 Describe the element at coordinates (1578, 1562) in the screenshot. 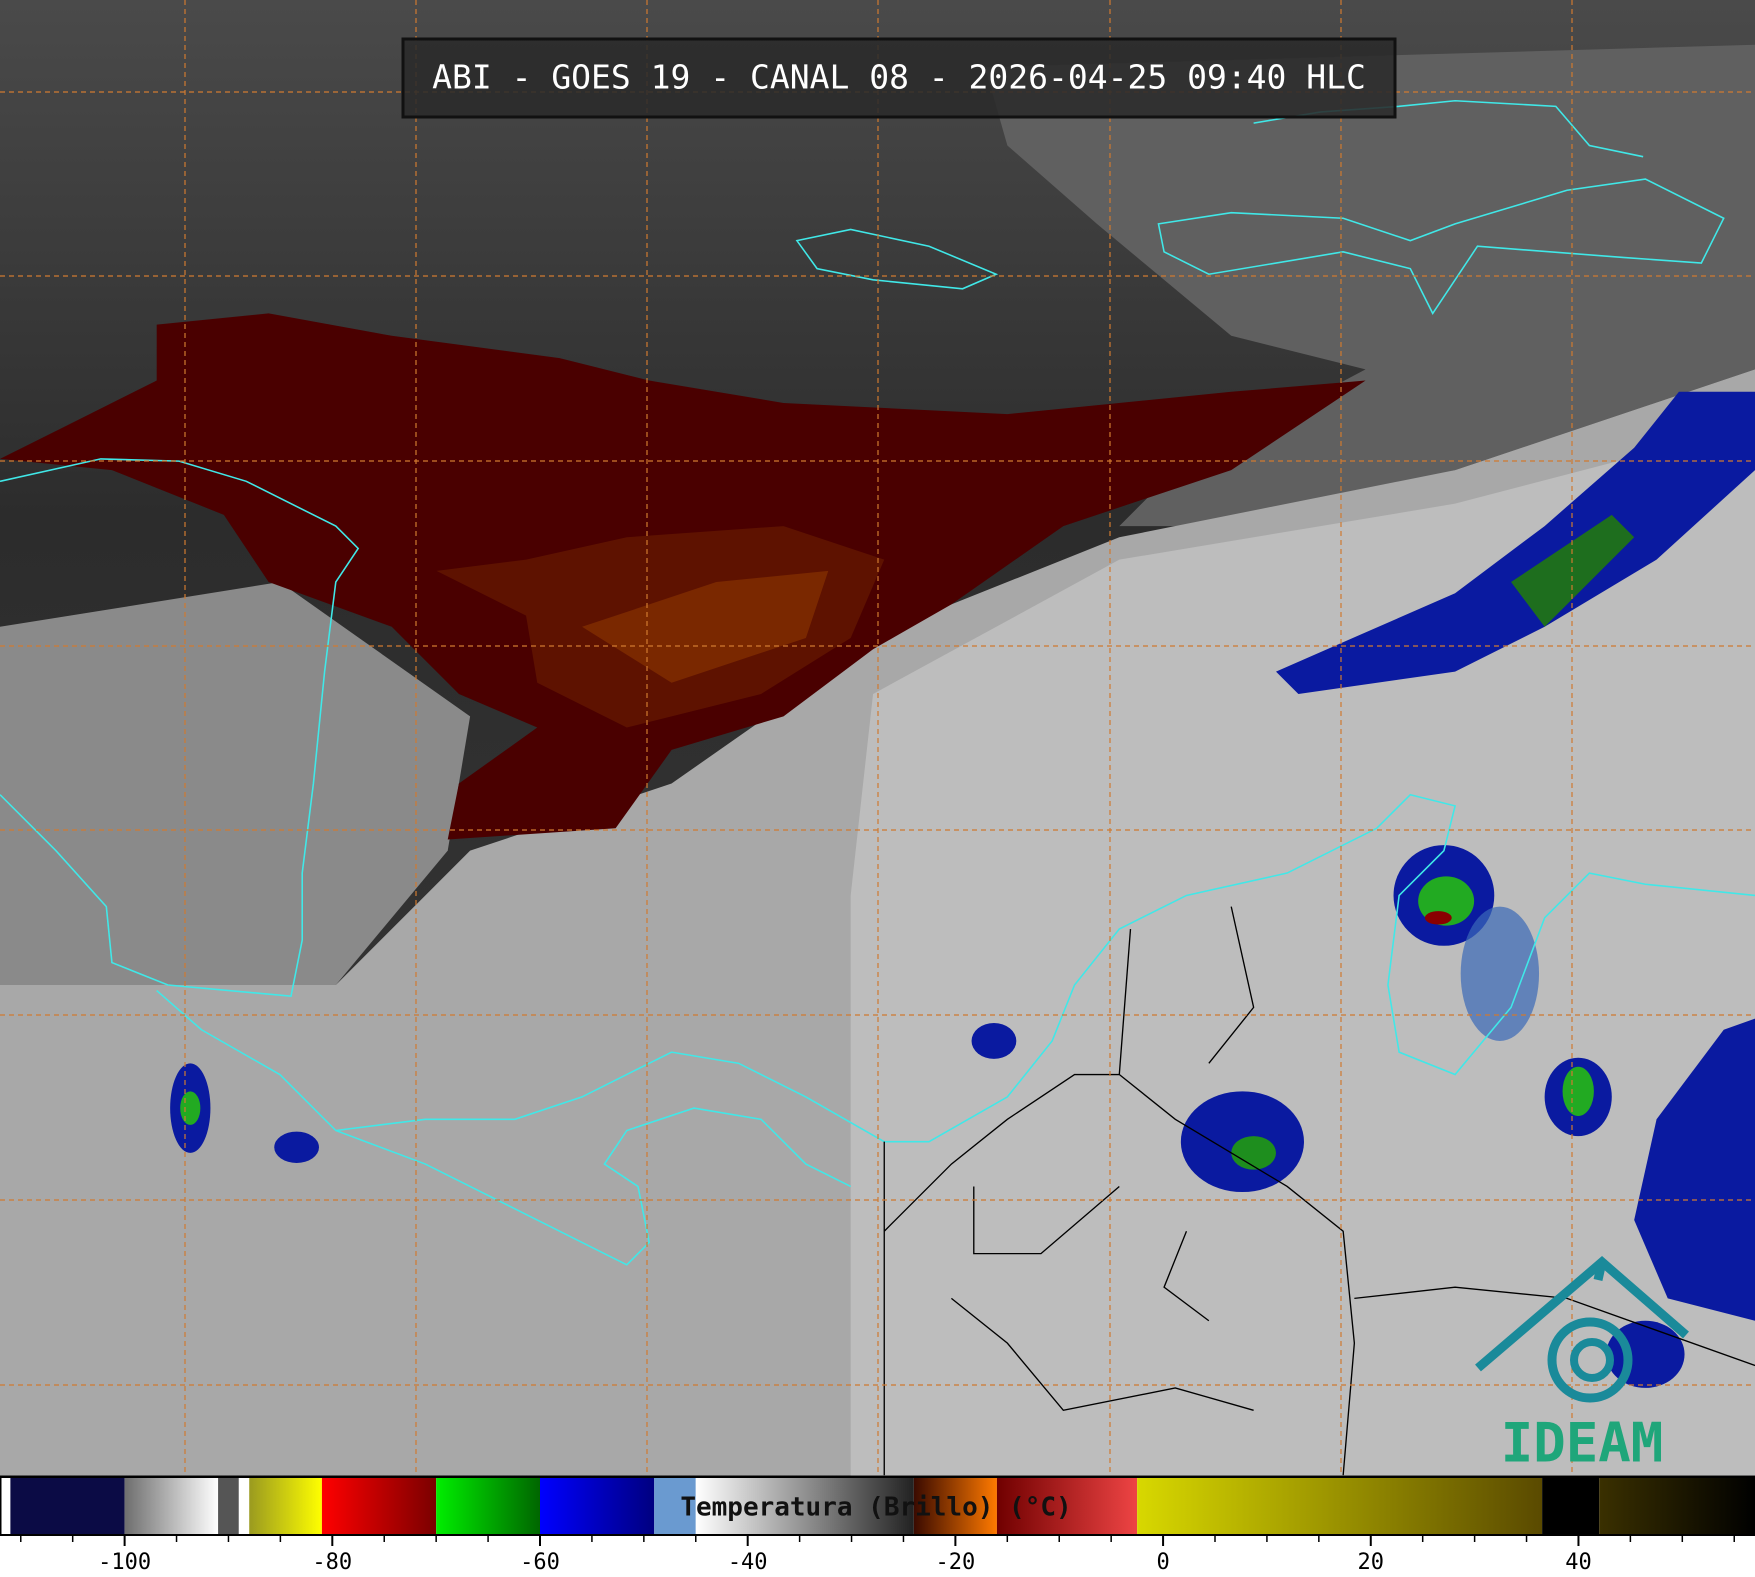

I see `tick-label: 40` at that location.